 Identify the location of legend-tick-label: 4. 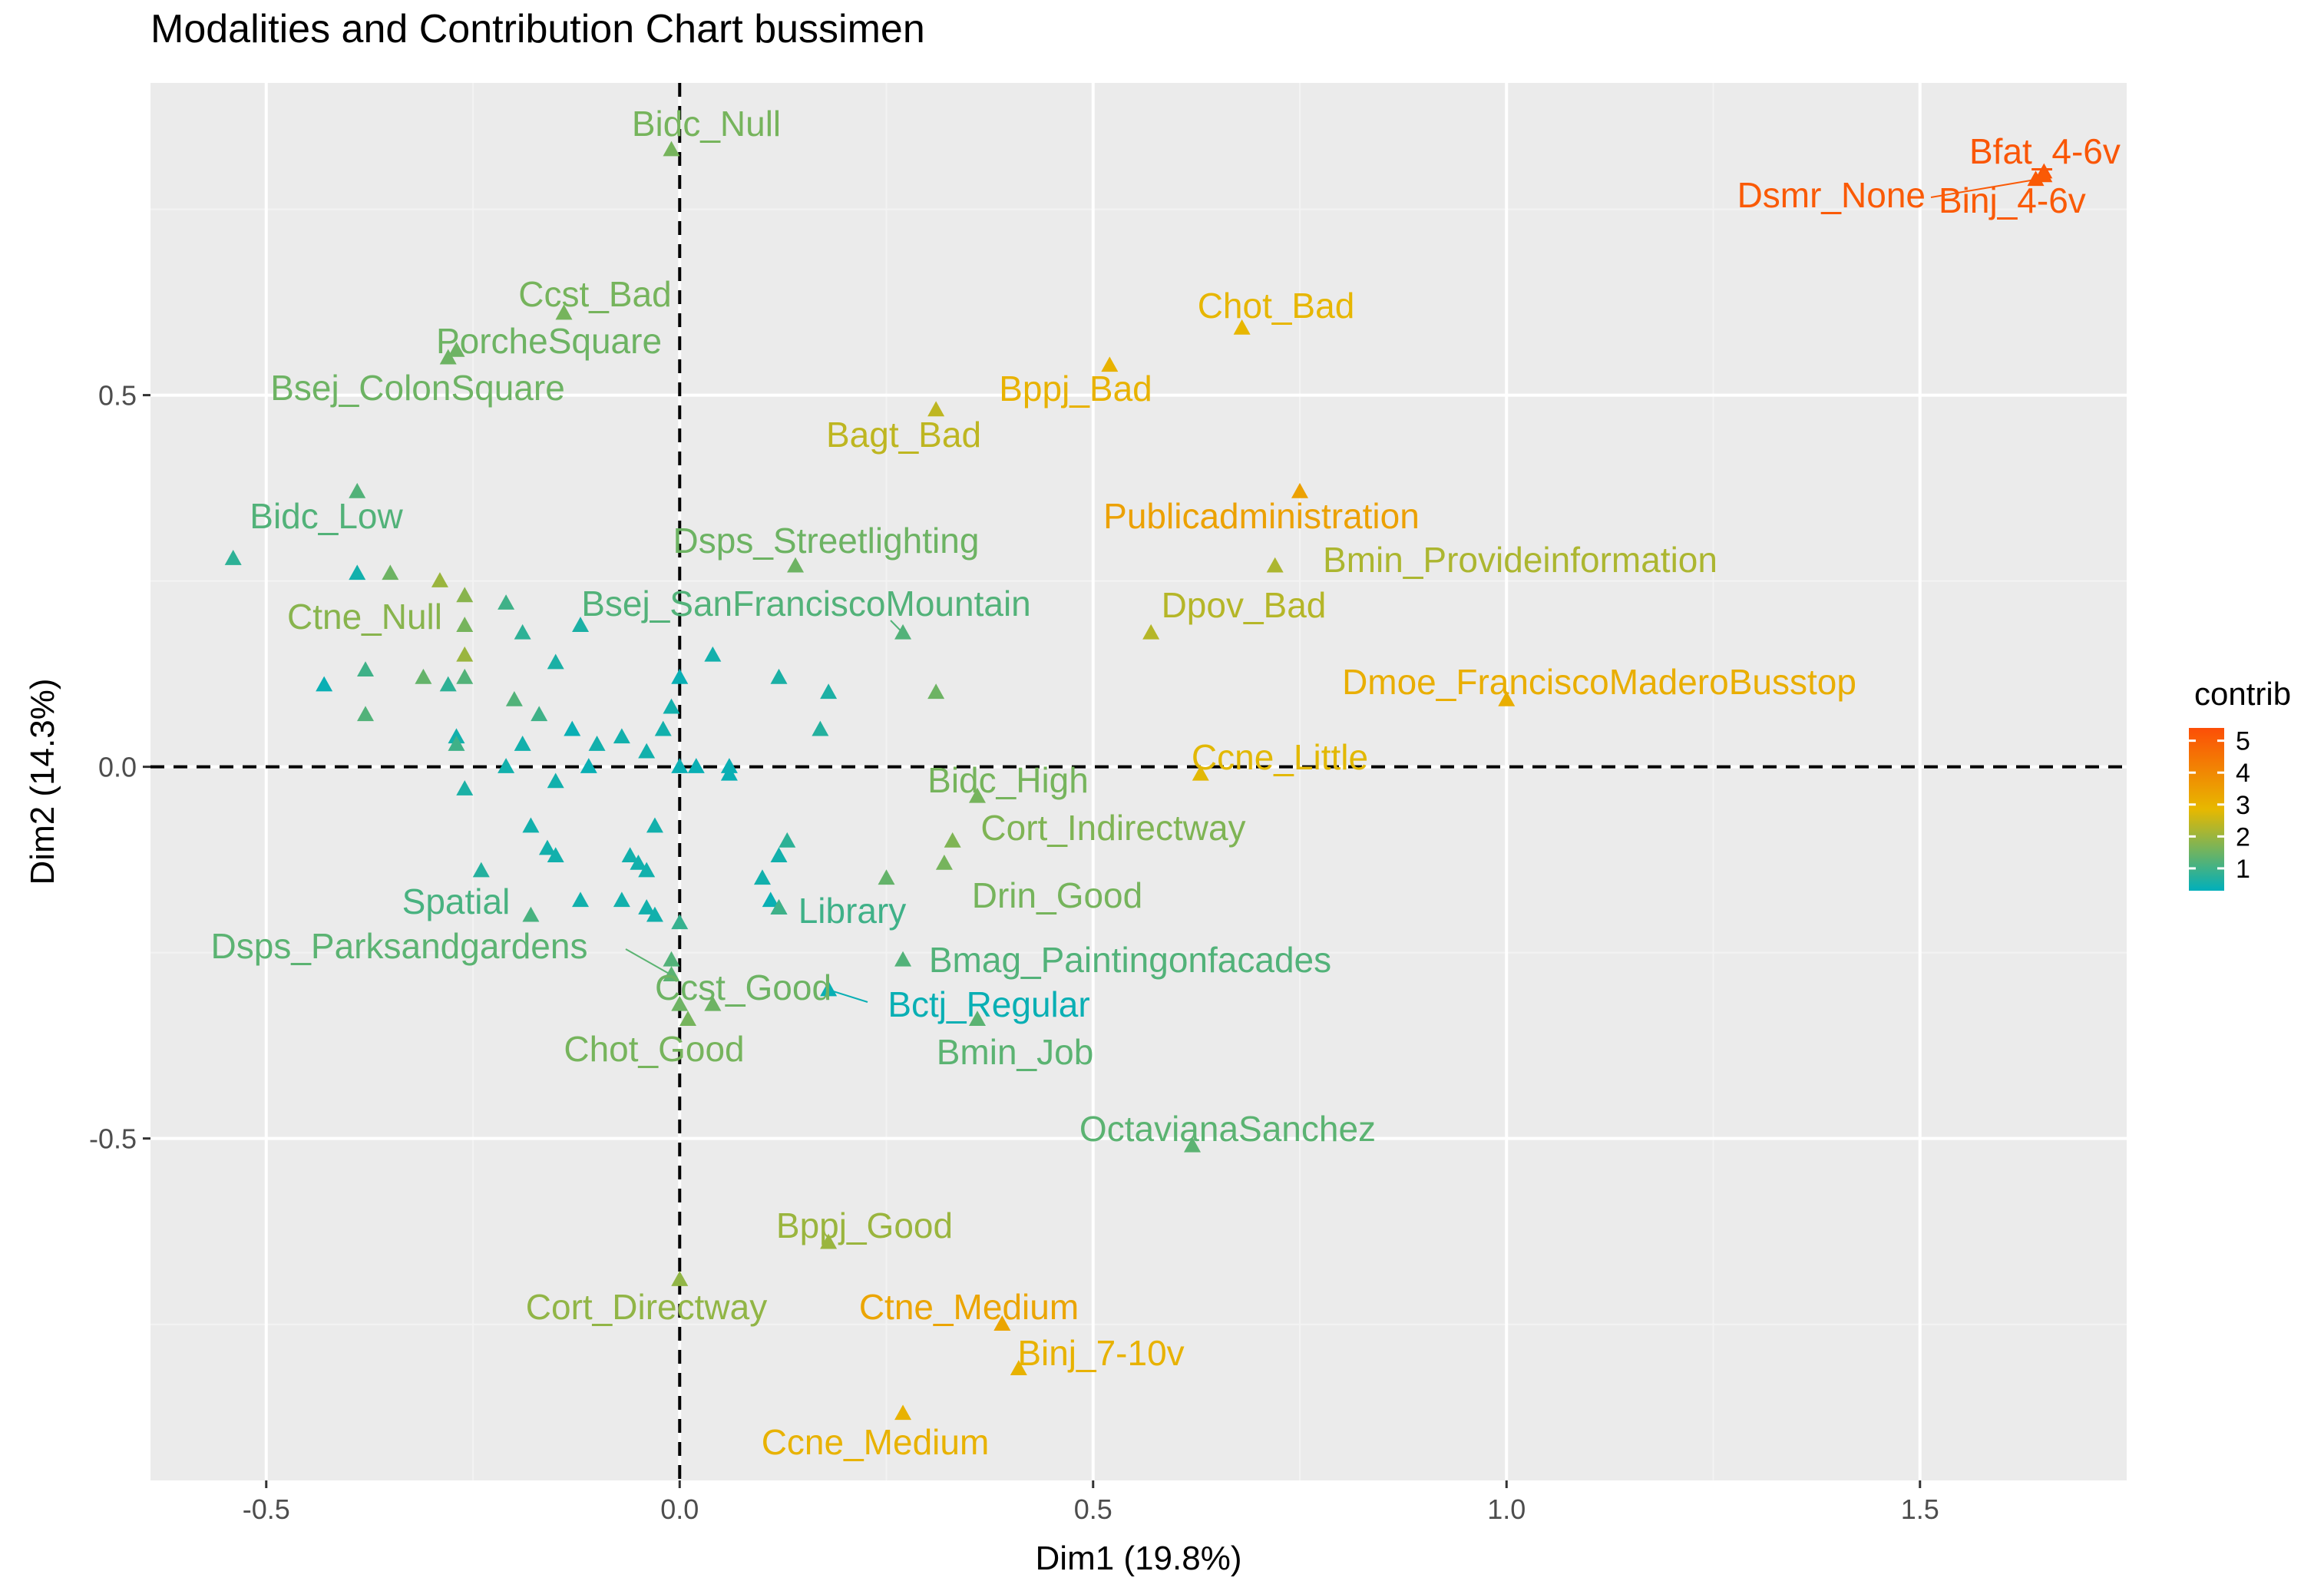
(2243, 774).